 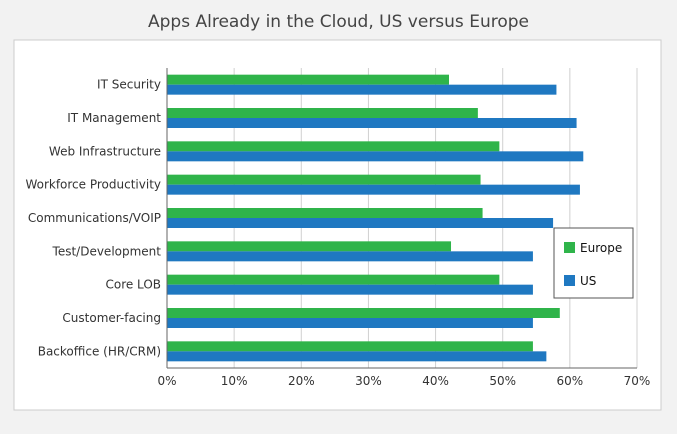 I want to click on category-label: Workforce Productivity, so click(x=93, y=185).